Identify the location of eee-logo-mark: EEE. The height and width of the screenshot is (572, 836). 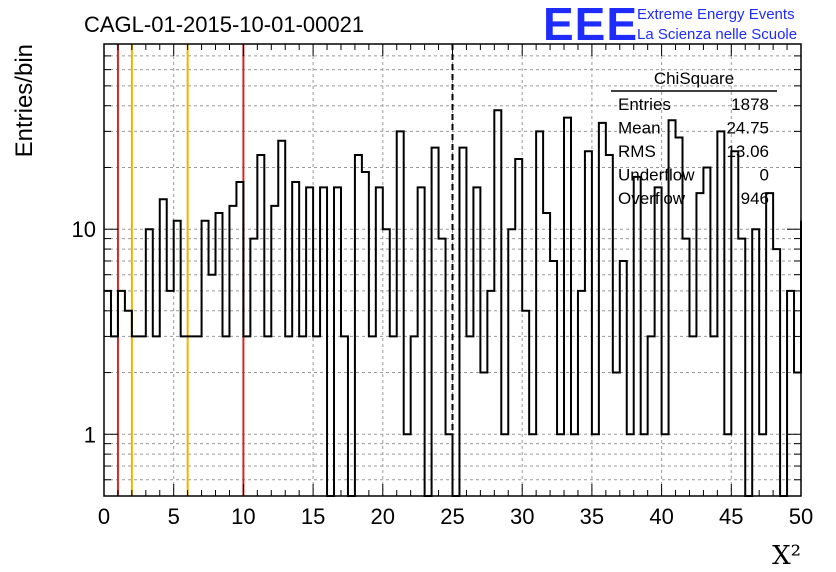
(590, 25).